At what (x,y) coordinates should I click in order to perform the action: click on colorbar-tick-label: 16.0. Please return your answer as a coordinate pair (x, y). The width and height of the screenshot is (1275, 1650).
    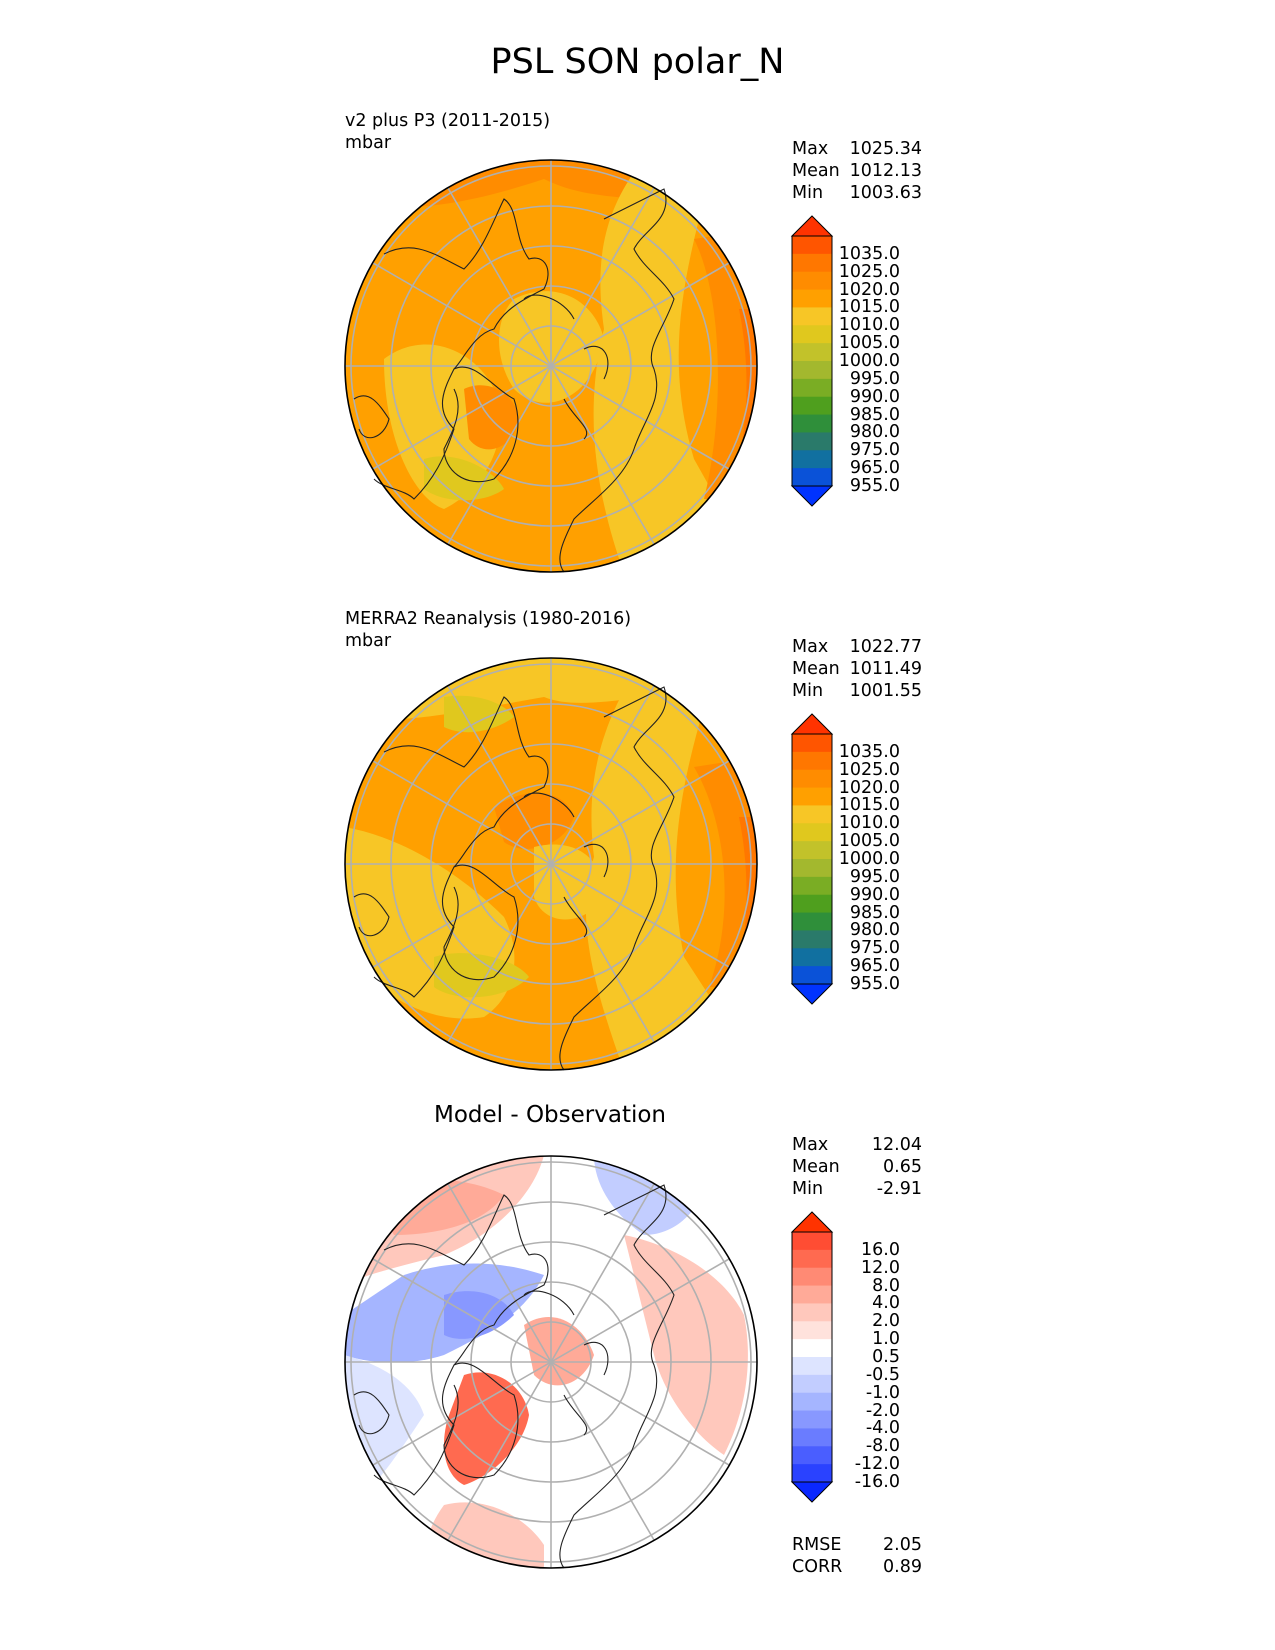
    Looking at the image, I should click on (880, 1249).